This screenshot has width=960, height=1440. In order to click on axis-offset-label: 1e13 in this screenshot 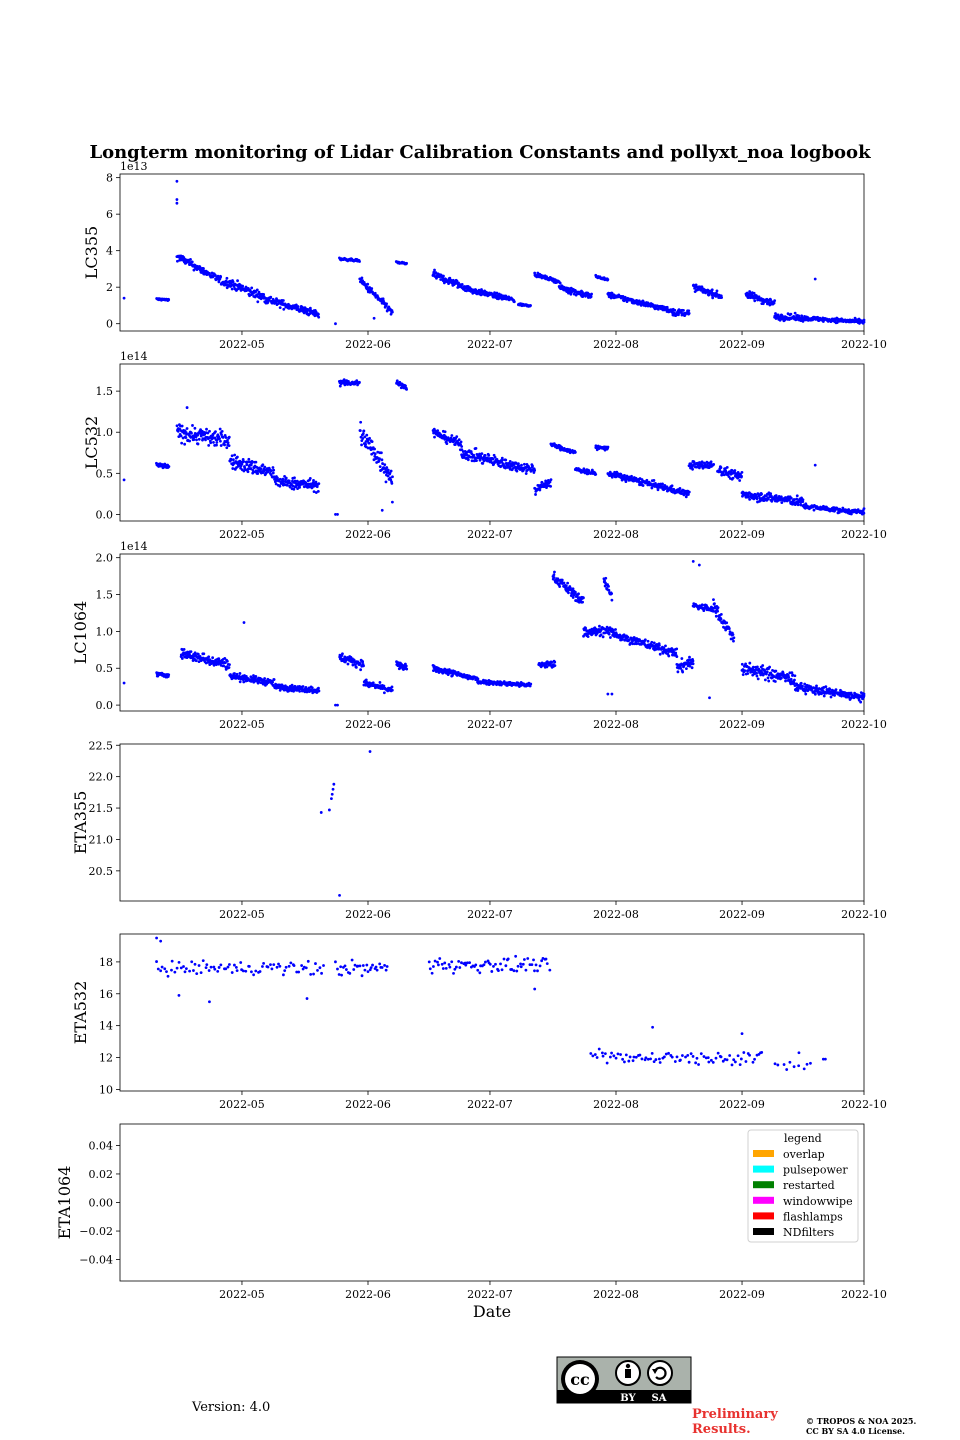, I will do `click(134, 166)`.